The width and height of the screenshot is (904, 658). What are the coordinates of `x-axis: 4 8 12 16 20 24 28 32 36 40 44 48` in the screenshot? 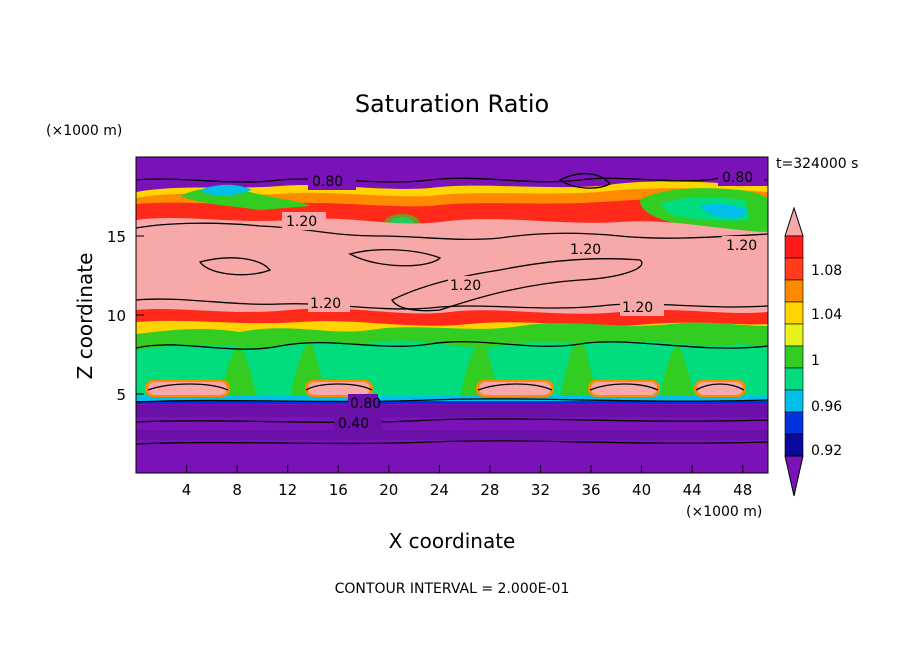 It's located at (467, 482).